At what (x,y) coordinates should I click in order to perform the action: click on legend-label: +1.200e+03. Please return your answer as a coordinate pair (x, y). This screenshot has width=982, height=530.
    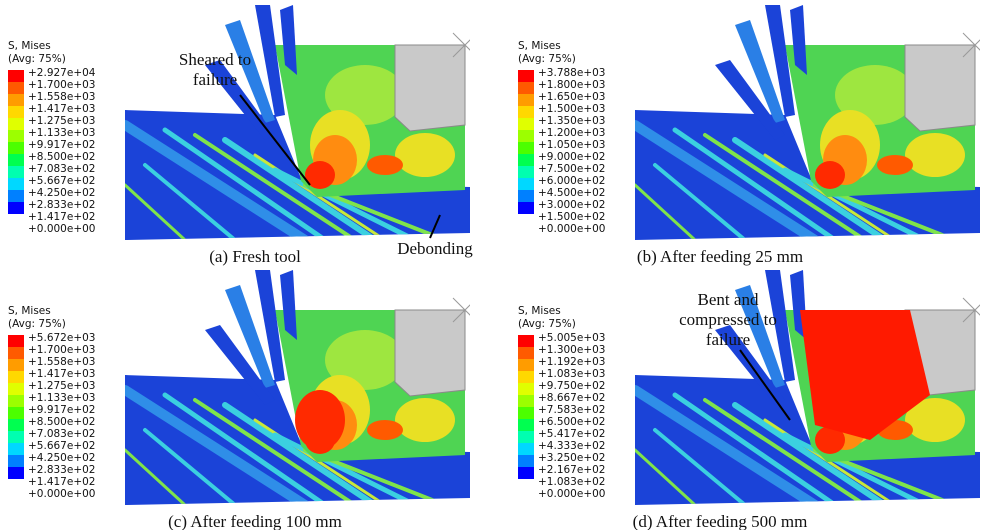
    Looking at the image, I should click on (571, 133).